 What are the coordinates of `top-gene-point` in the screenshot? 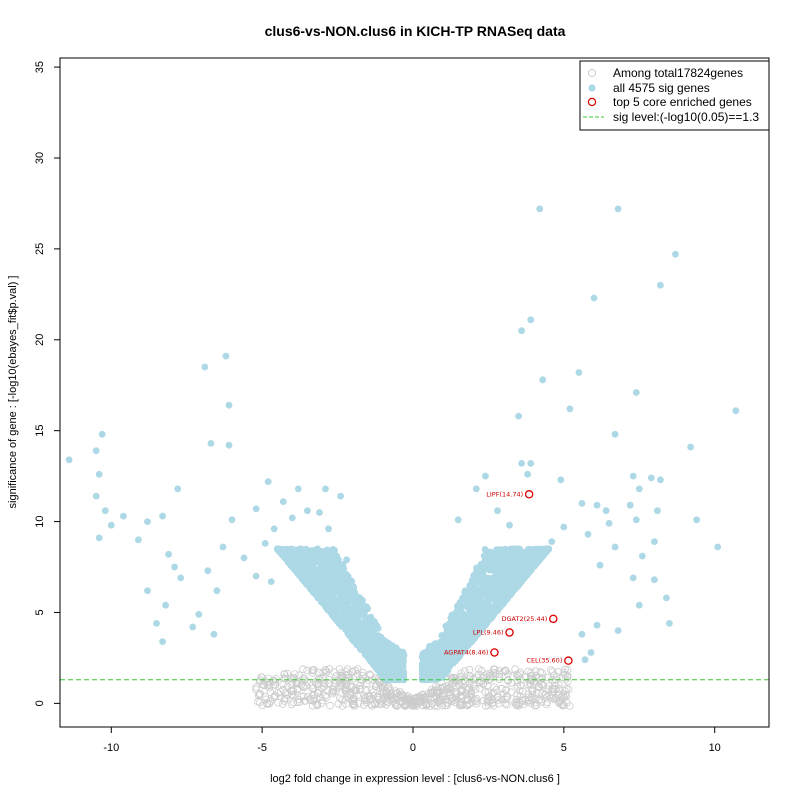 It's located at (529, 494).